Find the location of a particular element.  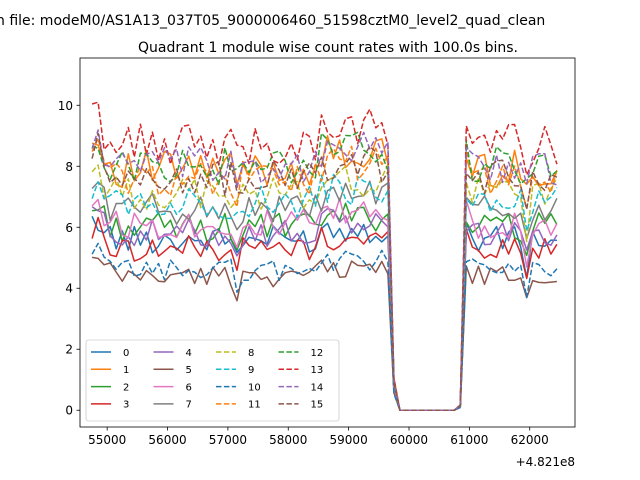

x-tick-label: 55000 is located at coordinates (107, 440).